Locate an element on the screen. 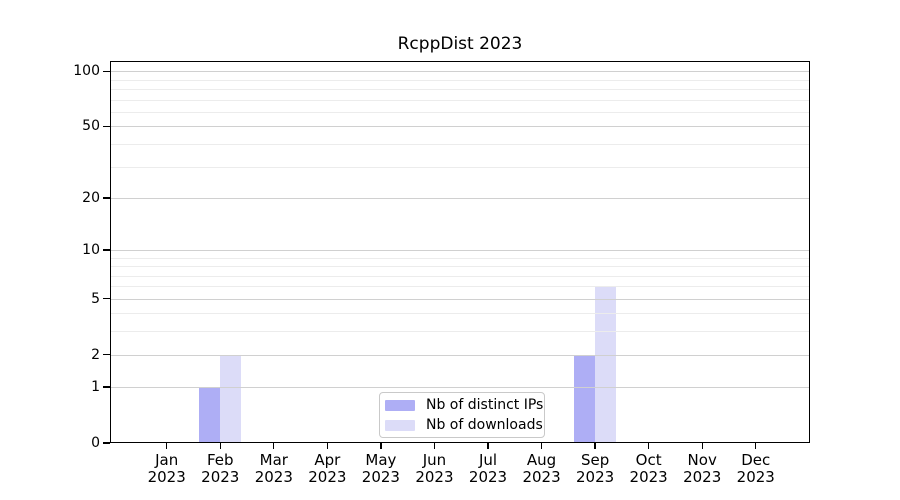 This screenshot has width=900, height=500. x-tick-label: Jun 2023 is located at coordinates (434, 469).